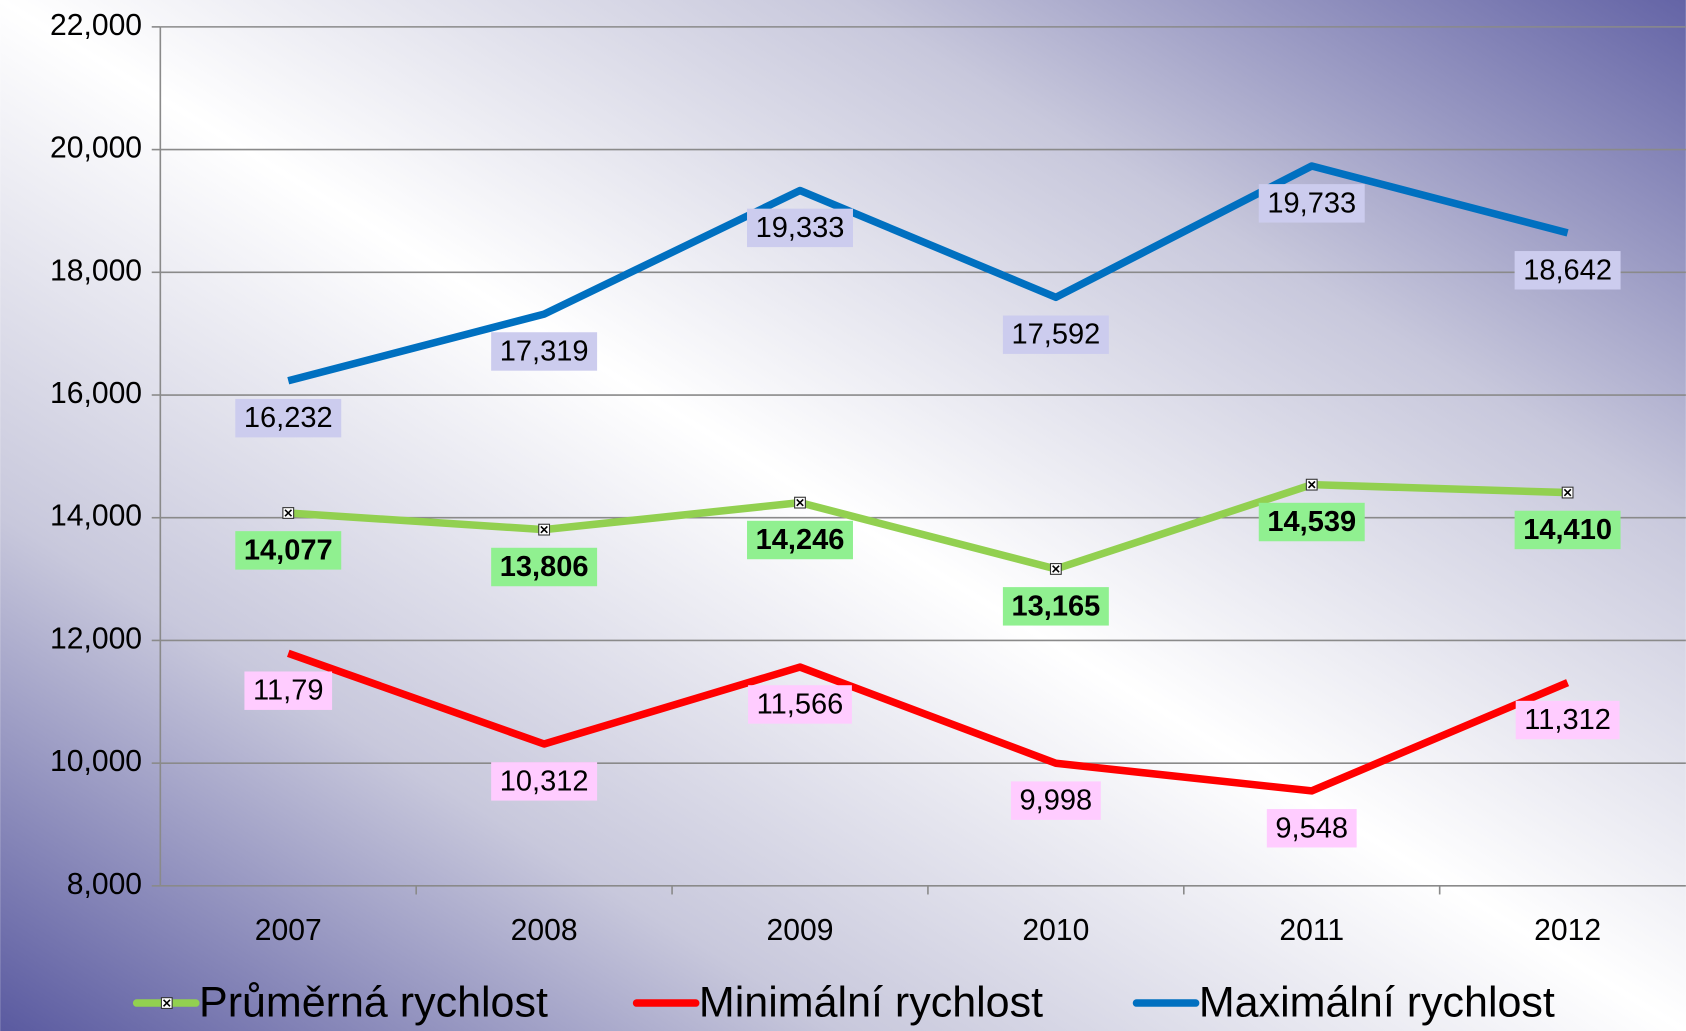 This screenshot has height=1031, width=1686. I want to click on x-tick-label: 2008, so click(544, 930).